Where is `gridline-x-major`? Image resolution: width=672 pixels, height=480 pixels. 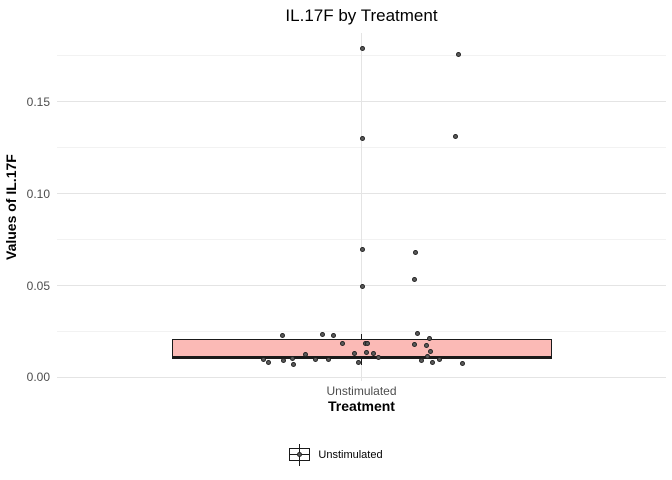 gridline-x-major is located at coordinates (361, 207).